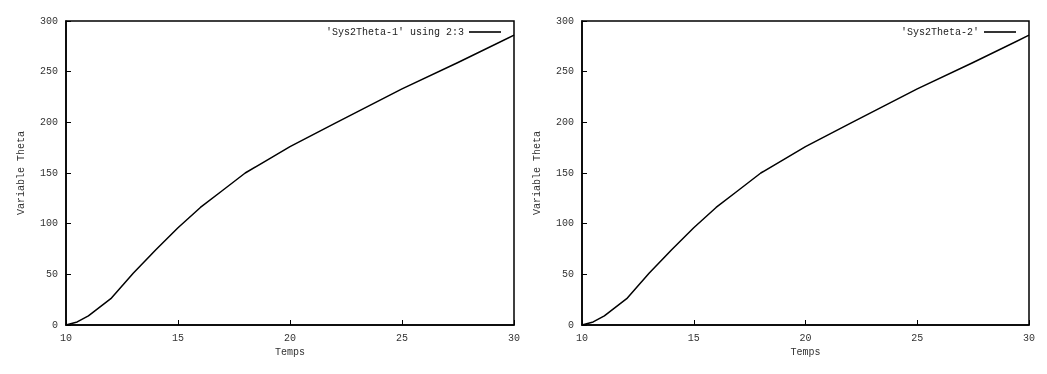 The image size is (1047, 374). Describe the element at coordinates (939, 32) in the screenshot. I see `legend-label: 'Sys2Theta-2'` at that location.